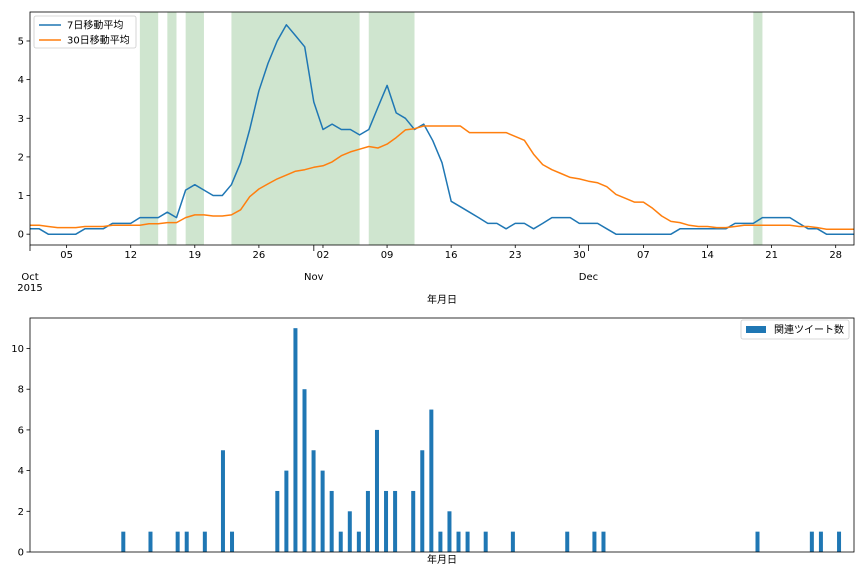  What do you see at coordinates (20, 451) in the screenshot?
I see `y-axis: 0 2 4 6 8 10` at bounding box center [20, 451].